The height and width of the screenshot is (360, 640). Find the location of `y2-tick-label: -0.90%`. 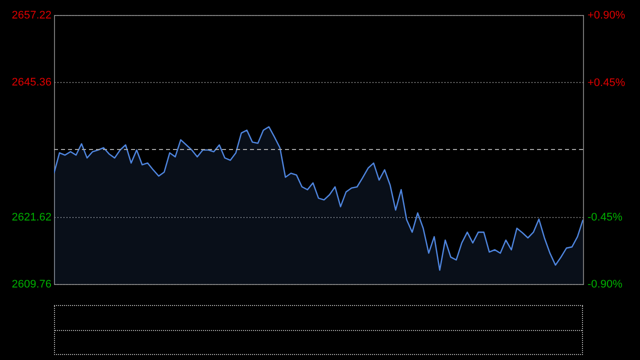

y2-tick-label: -0.90% is located at coordinates (605, 284).